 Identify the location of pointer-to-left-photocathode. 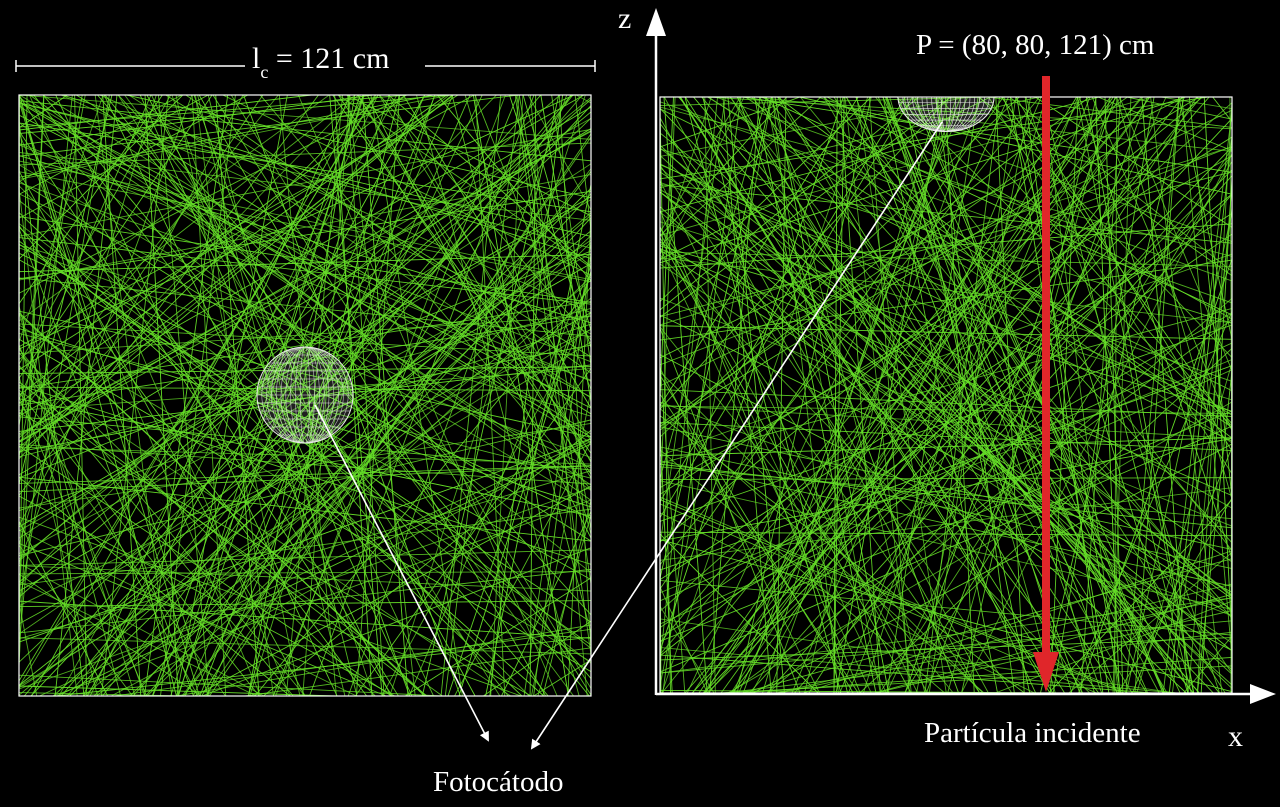
(401, 573).